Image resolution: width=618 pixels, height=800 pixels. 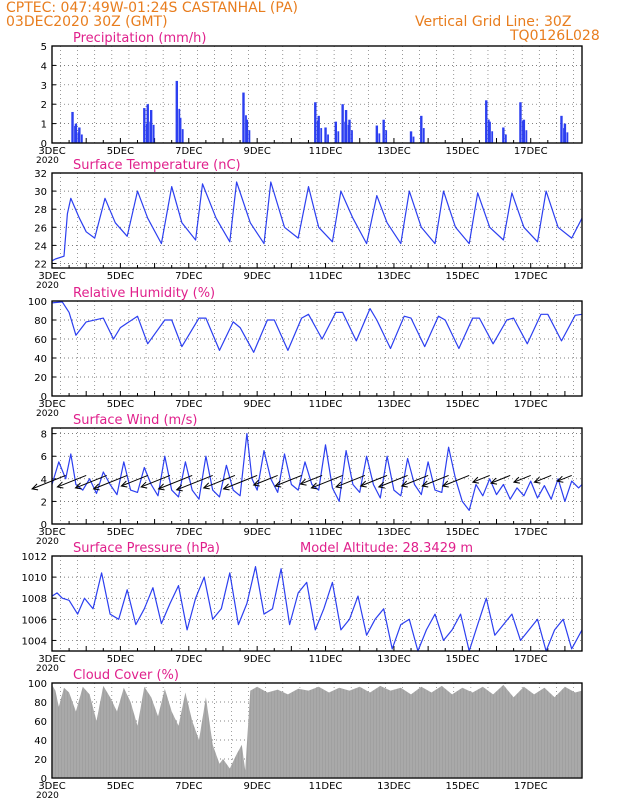 What do you see at coordinates (462, 404) in the screenshot?
I see `rh-xtick-label: 15DEC` at bounding box center [462, 404].